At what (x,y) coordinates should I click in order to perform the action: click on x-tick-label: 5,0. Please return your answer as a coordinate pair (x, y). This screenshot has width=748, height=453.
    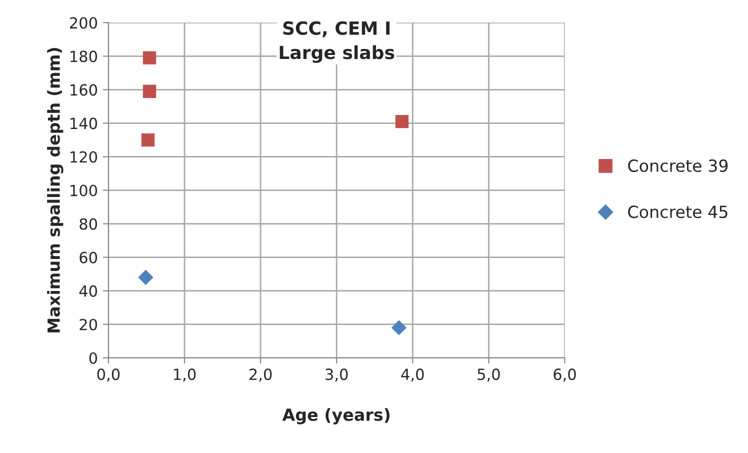
    Looking at the image, I should click on (489, 375).